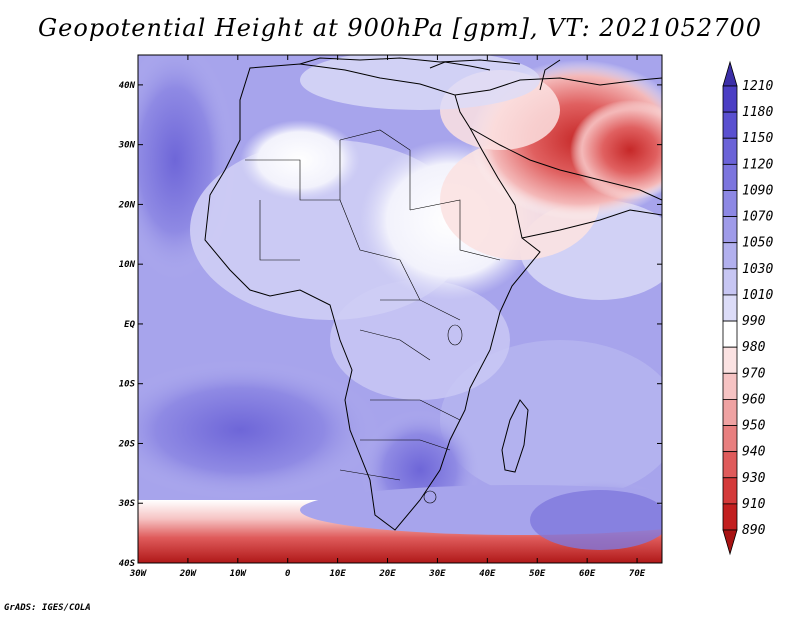 This screenshot has height=618, width=800. I want to click on colorbar-top-arrow, so click(730, 73).